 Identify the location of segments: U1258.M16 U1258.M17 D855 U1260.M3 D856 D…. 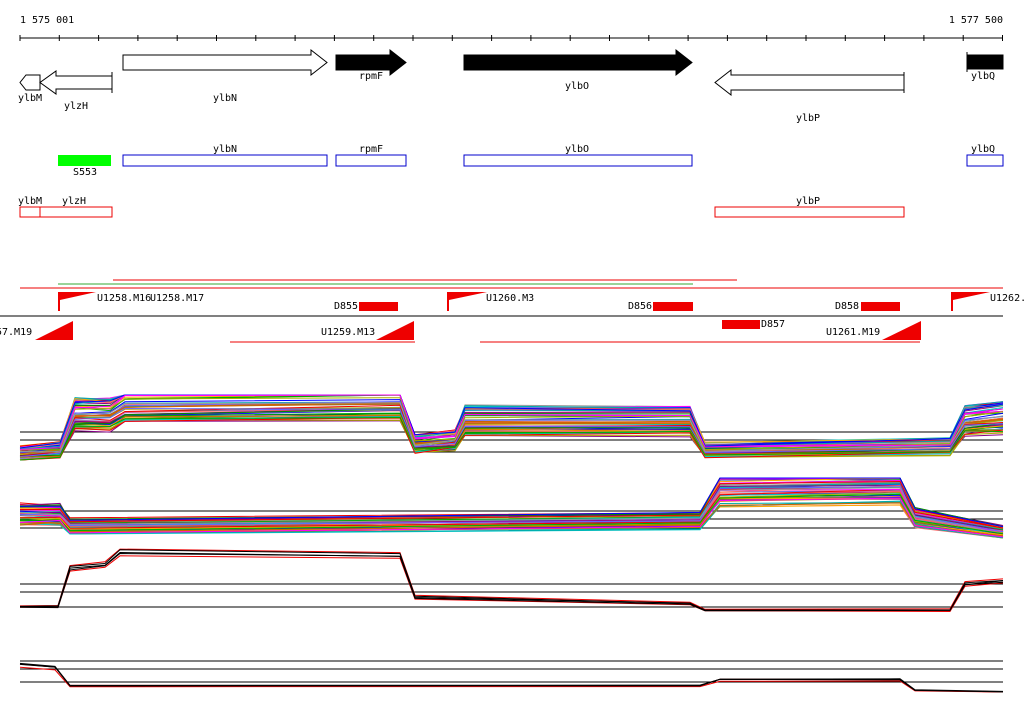
(512, 311).